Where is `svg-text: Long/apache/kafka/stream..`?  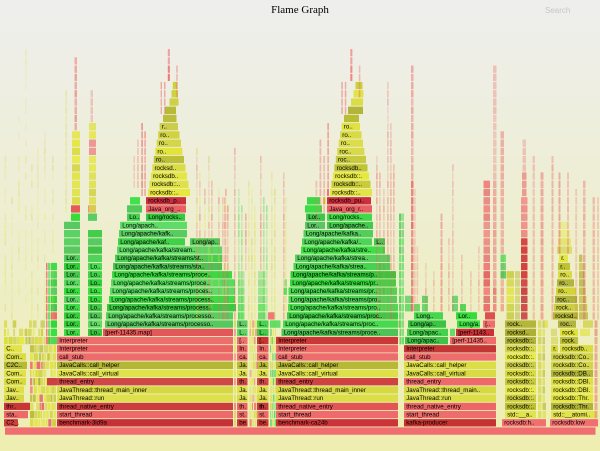 svg-text: Long/apache/kafka/stream.. is located at coordinates (157, 250).